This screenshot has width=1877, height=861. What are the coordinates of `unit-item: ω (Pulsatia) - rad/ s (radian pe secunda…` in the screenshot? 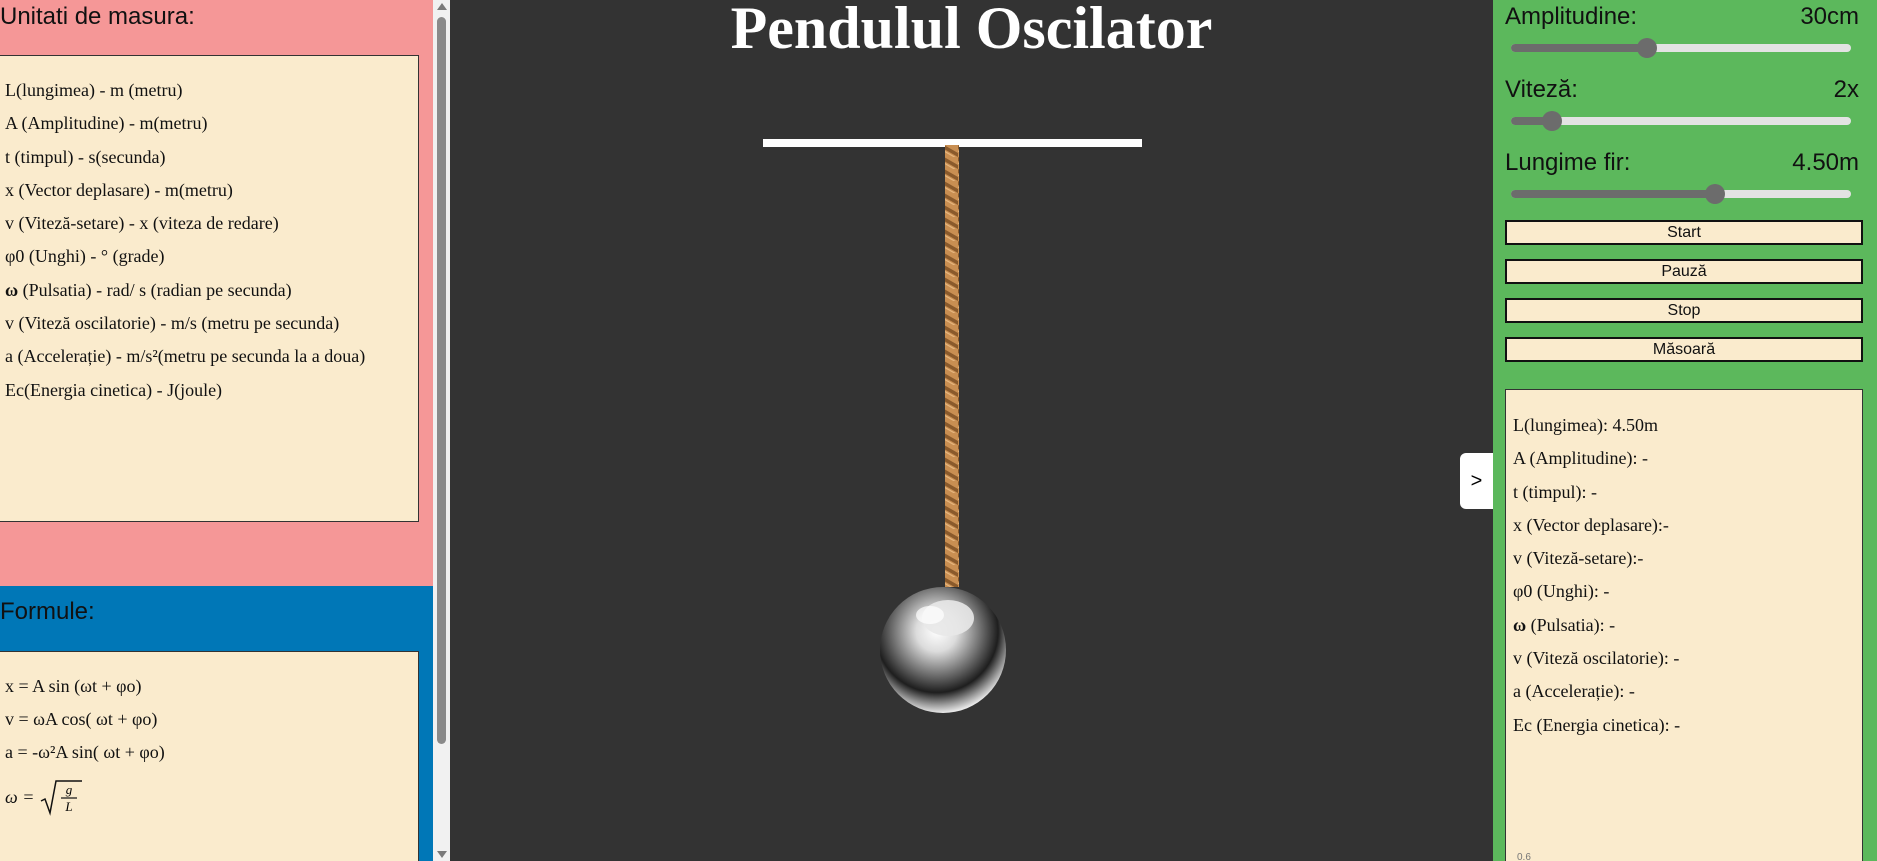 It's located at (209, 290).